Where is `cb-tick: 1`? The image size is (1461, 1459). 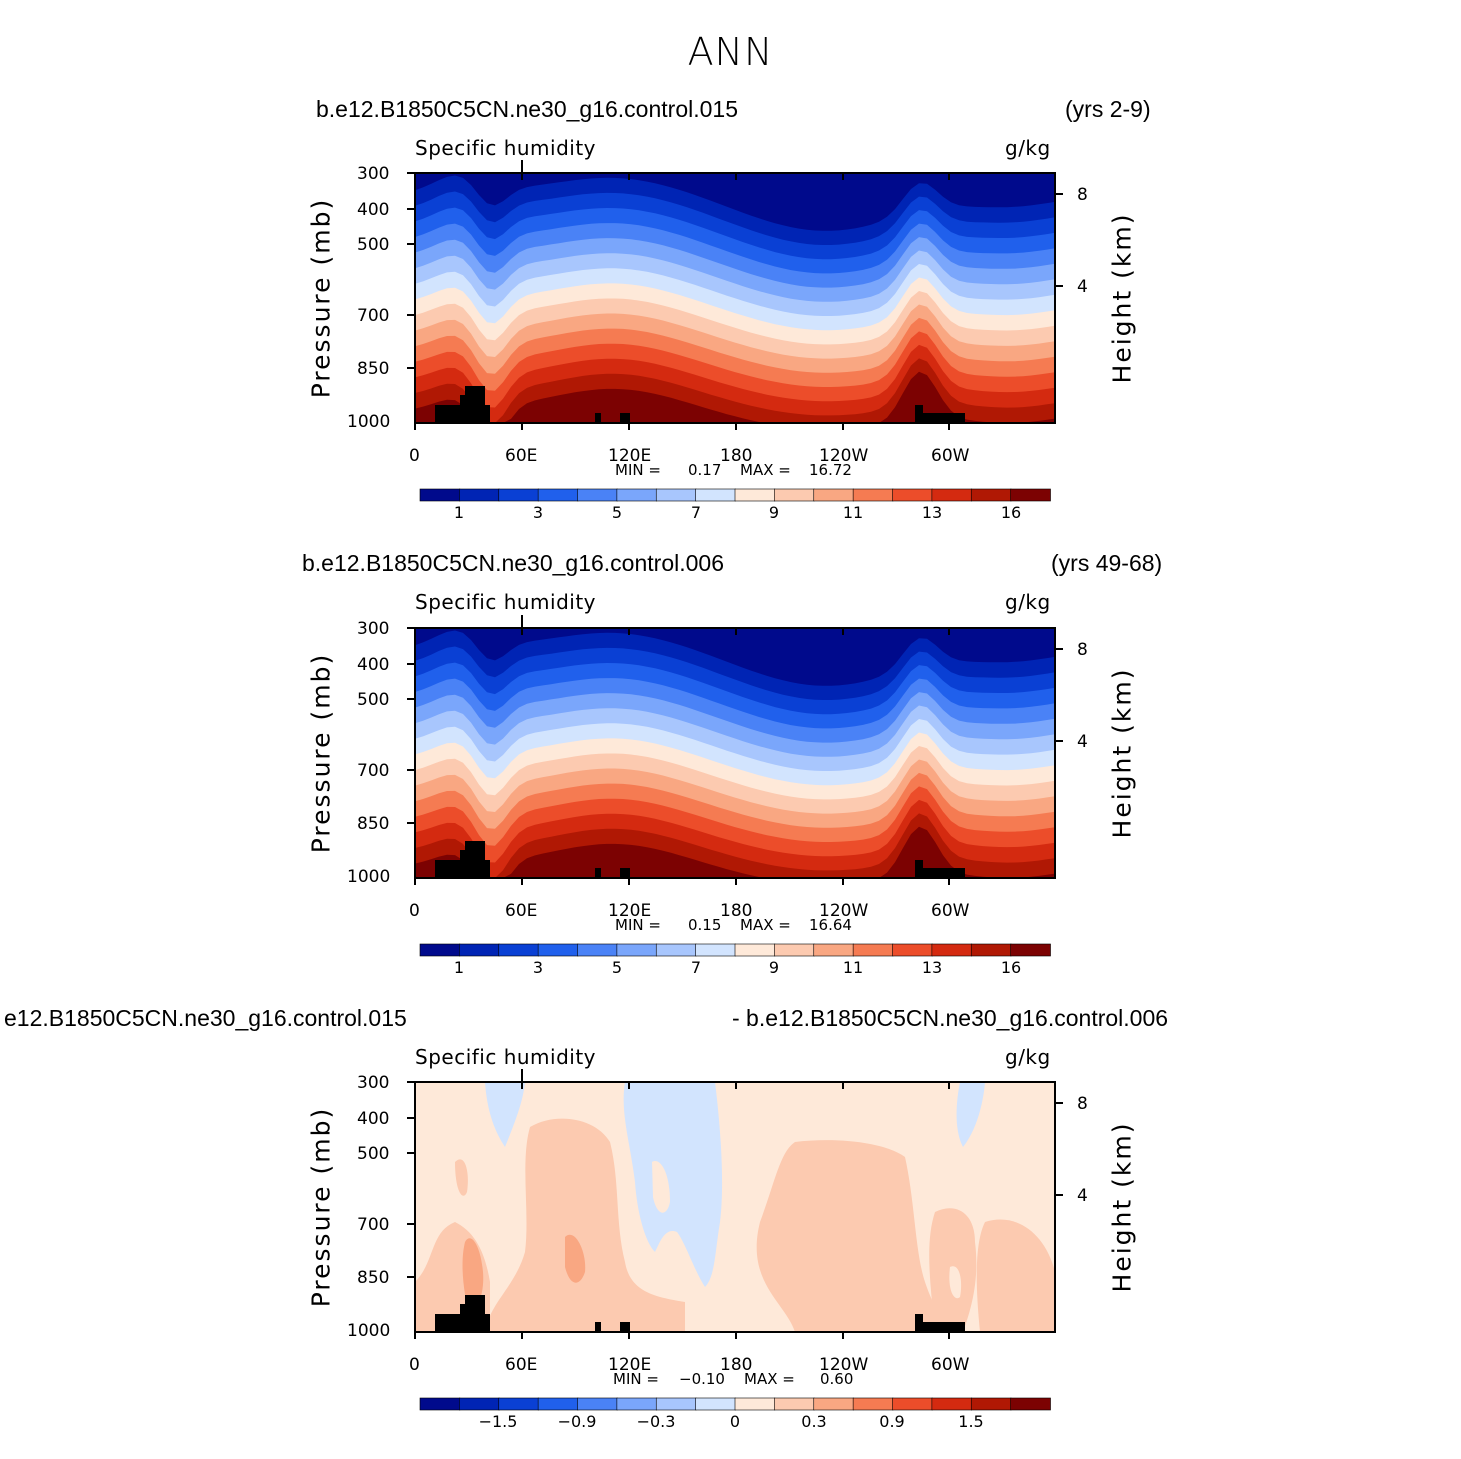 cb-tick: 1 is located at coordinates (459, 967).